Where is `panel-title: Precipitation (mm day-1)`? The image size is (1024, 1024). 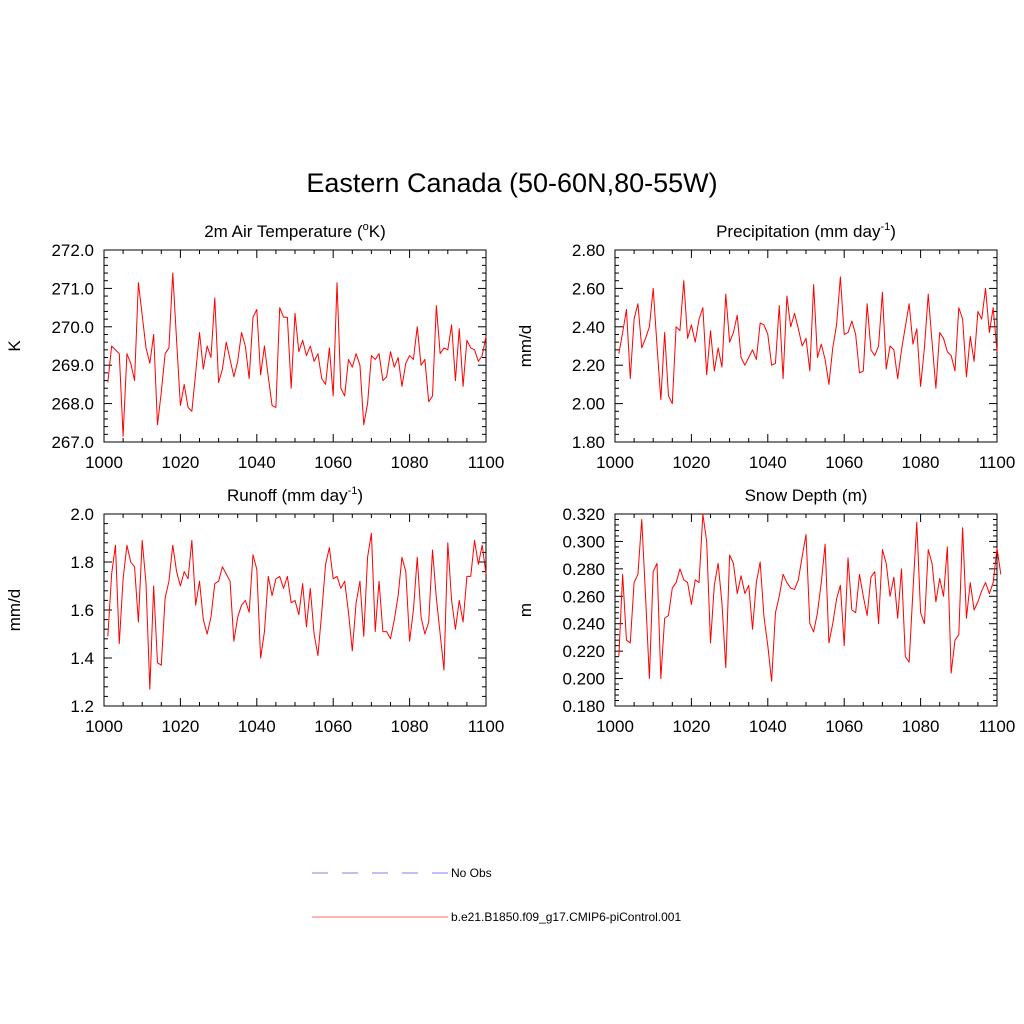 panel-title: Precipitation (mm day-1) is located at coordinates (806, 231).